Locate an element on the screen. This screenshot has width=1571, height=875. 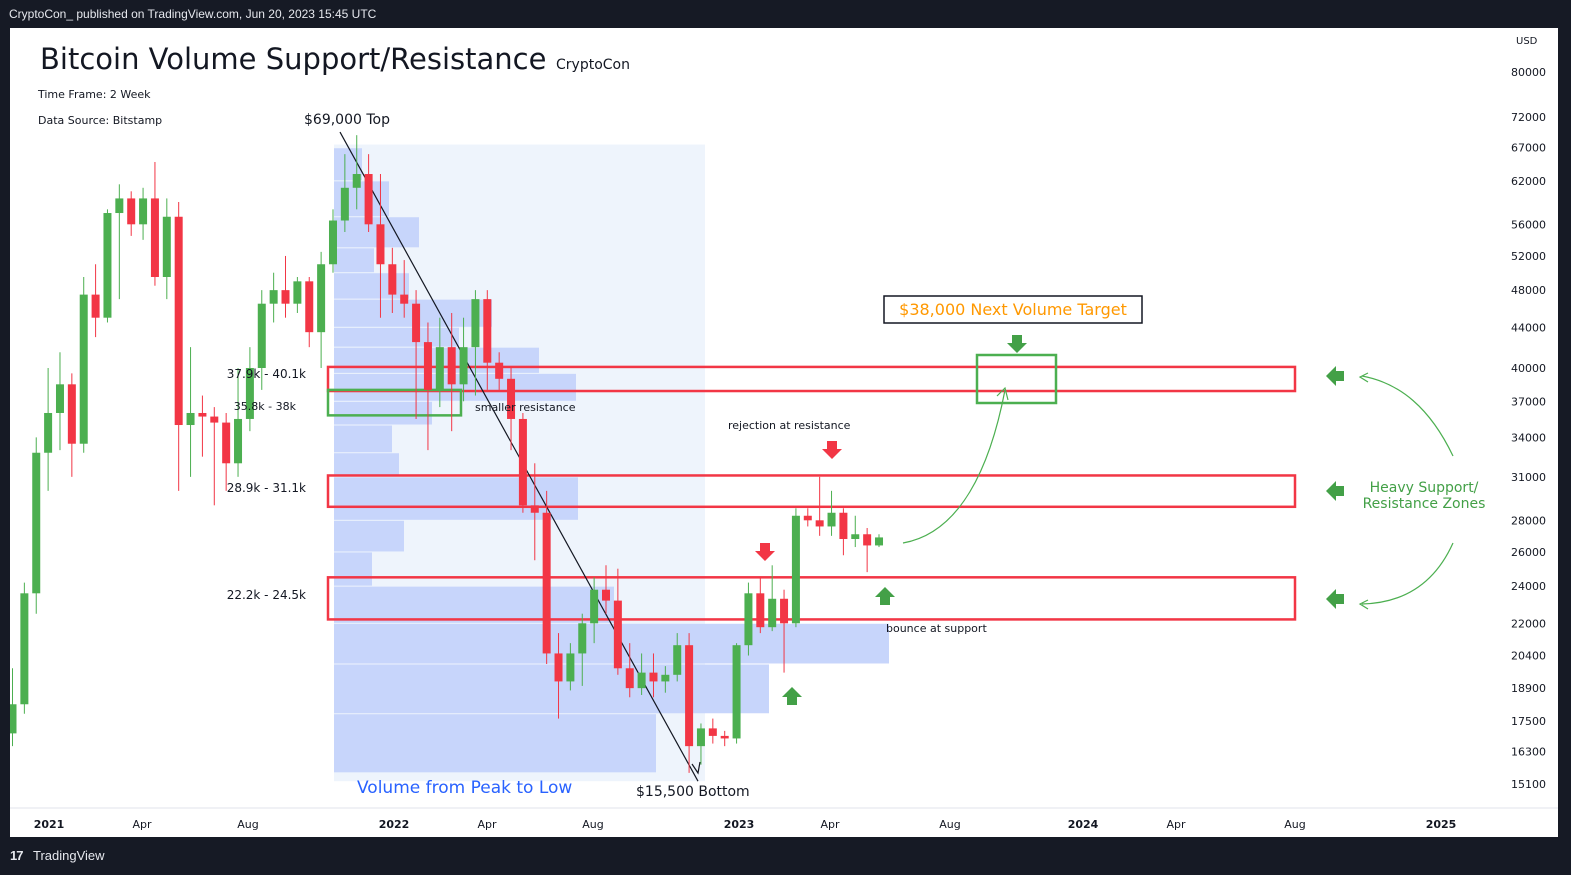
tradingview-logo-icon: 17 is located at coordinates (17, 855).